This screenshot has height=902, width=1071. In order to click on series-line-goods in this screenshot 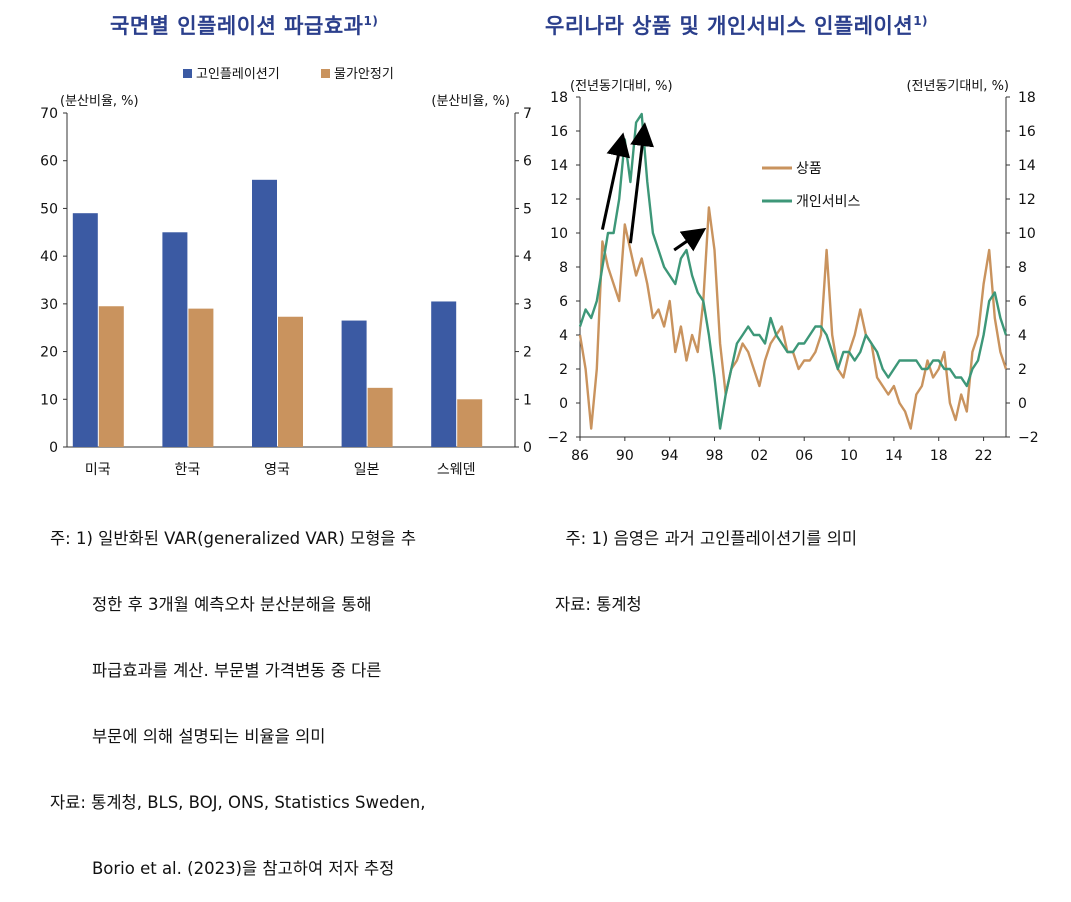, I will do `click(793, 318)`.